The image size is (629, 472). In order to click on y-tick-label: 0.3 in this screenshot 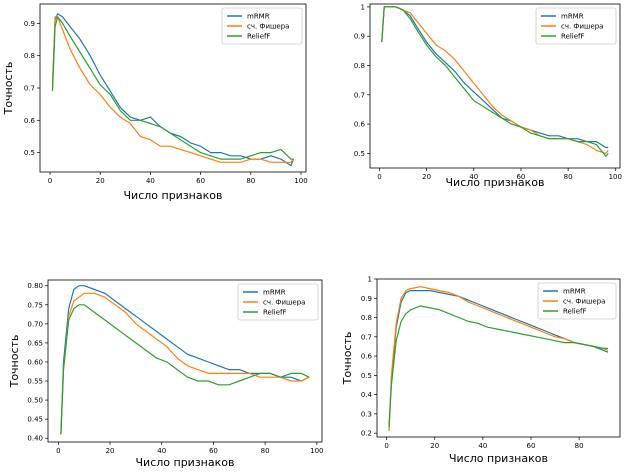, I will do `click(366, 414)`.